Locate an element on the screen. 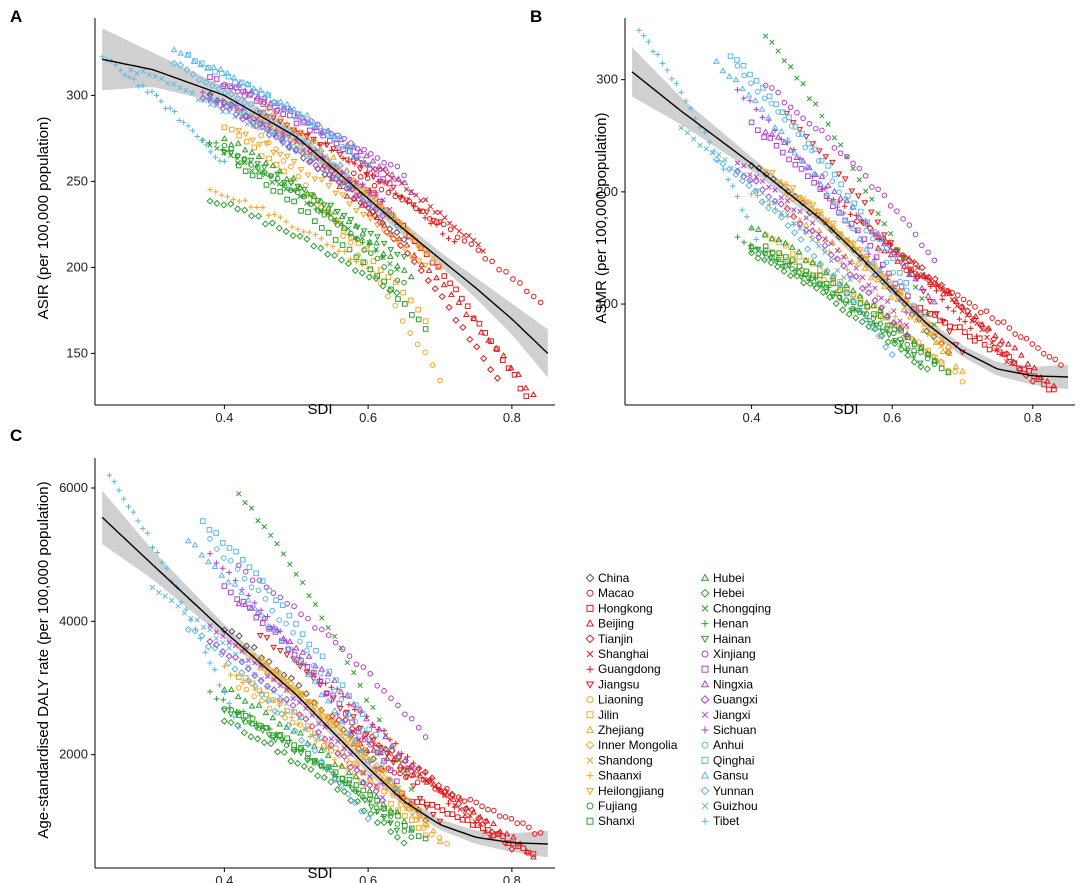 This screenshot has height=883, width=1084. x-tick-label-c: 0.8 is located at coordinates (512, 878).